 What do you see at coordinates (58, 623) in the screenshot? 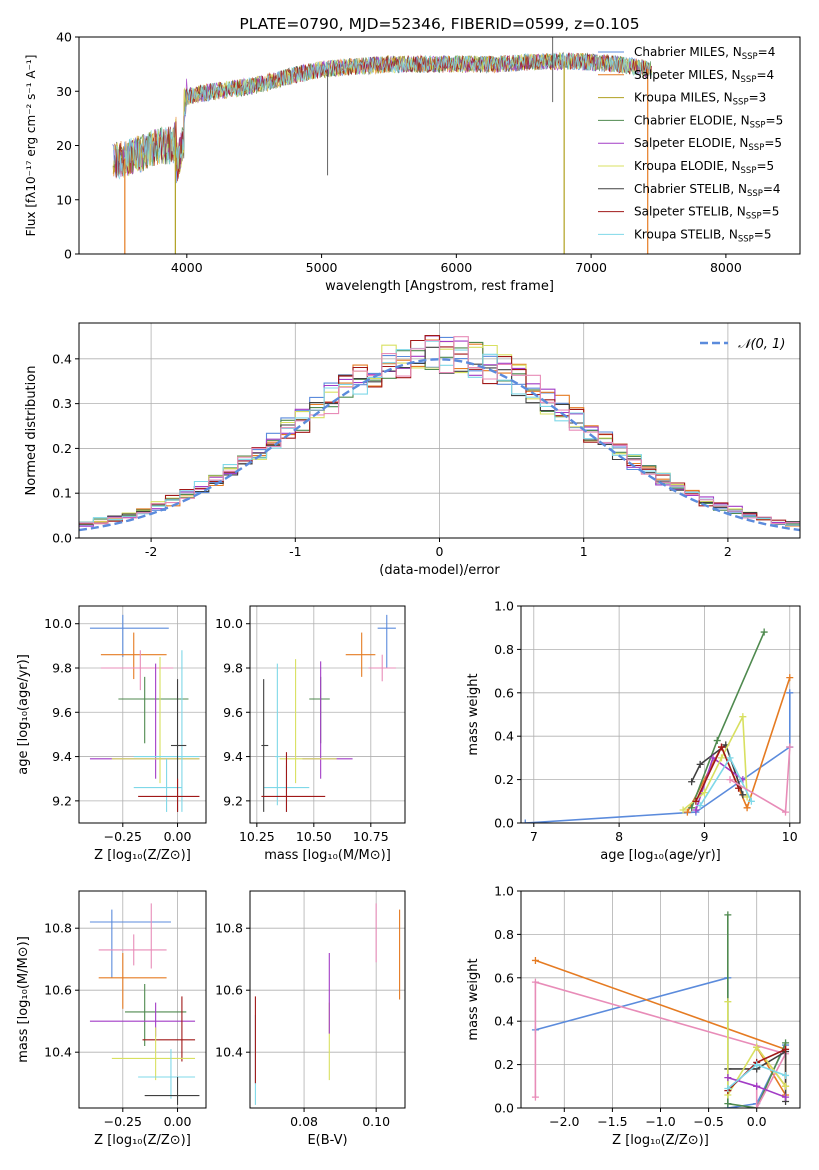
I see `y-tick-label: 10.0` at bounding box center [58, 623].